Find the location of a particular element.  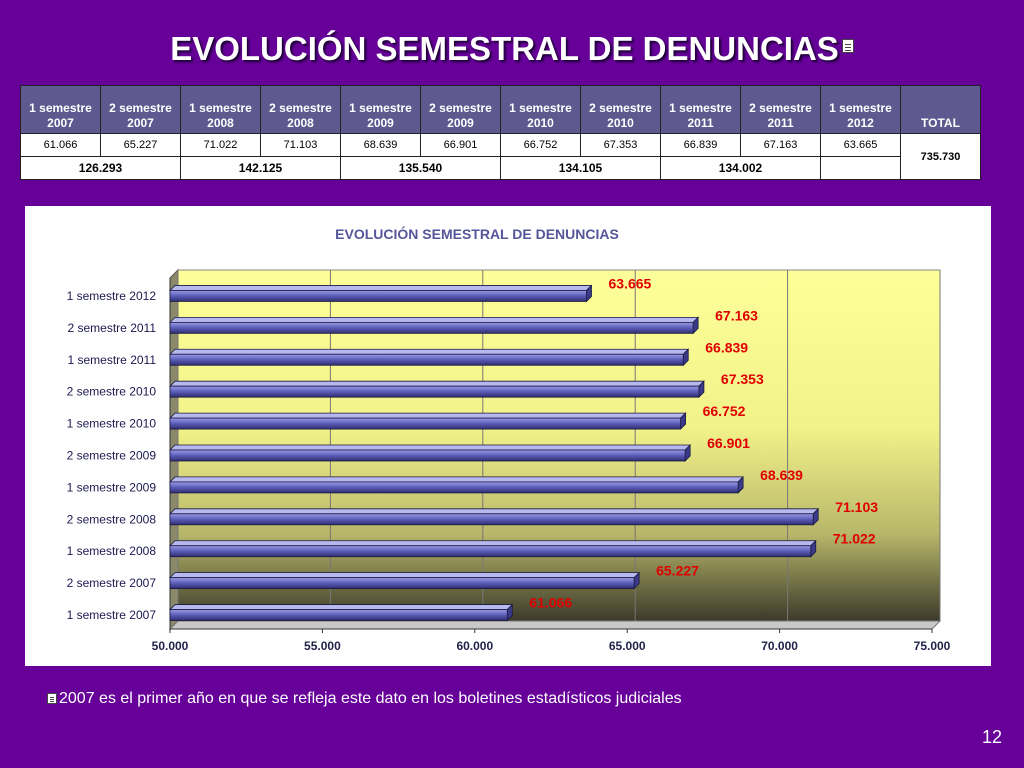

table-header-cell: 1 semestre 2008 is located at coordinates (220, 109).